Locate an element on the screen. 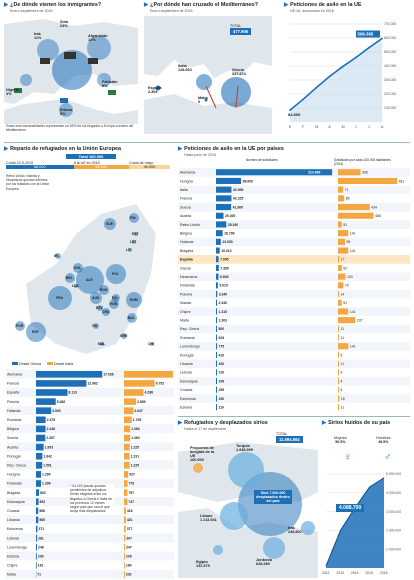  reparto-country-label: Lituania is located at coordinates (13, 520).